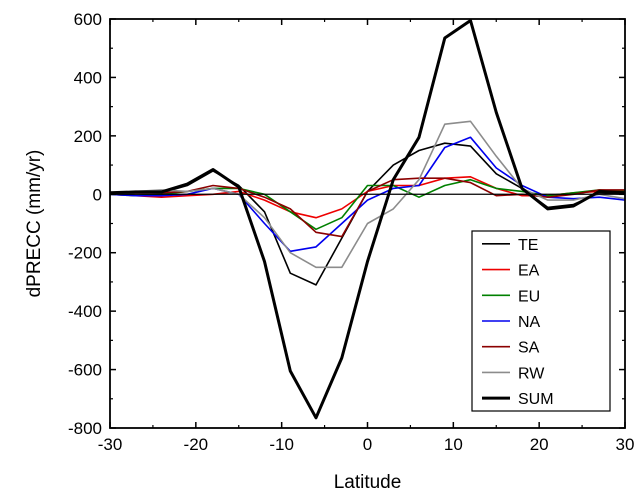 Image resolution: width=636 pixels, height=498 pixels. Describe the element at coordinates (367, 444) in the screenshot. I see `x-tick-label: 0` at that location.